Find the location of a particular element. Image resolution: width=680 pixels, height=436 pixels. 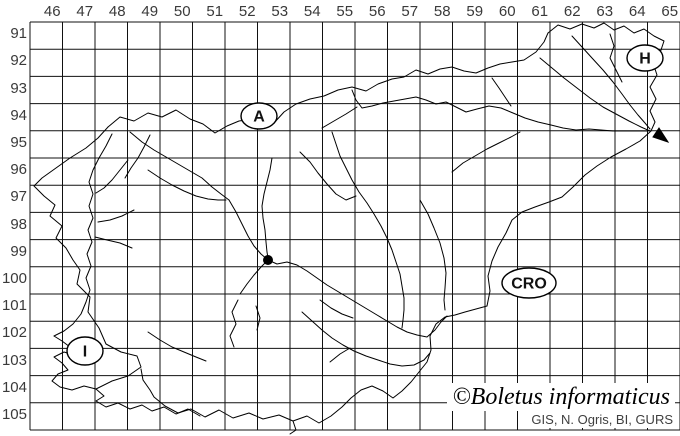

alpine-tributary is located at coordinates (137, 156).